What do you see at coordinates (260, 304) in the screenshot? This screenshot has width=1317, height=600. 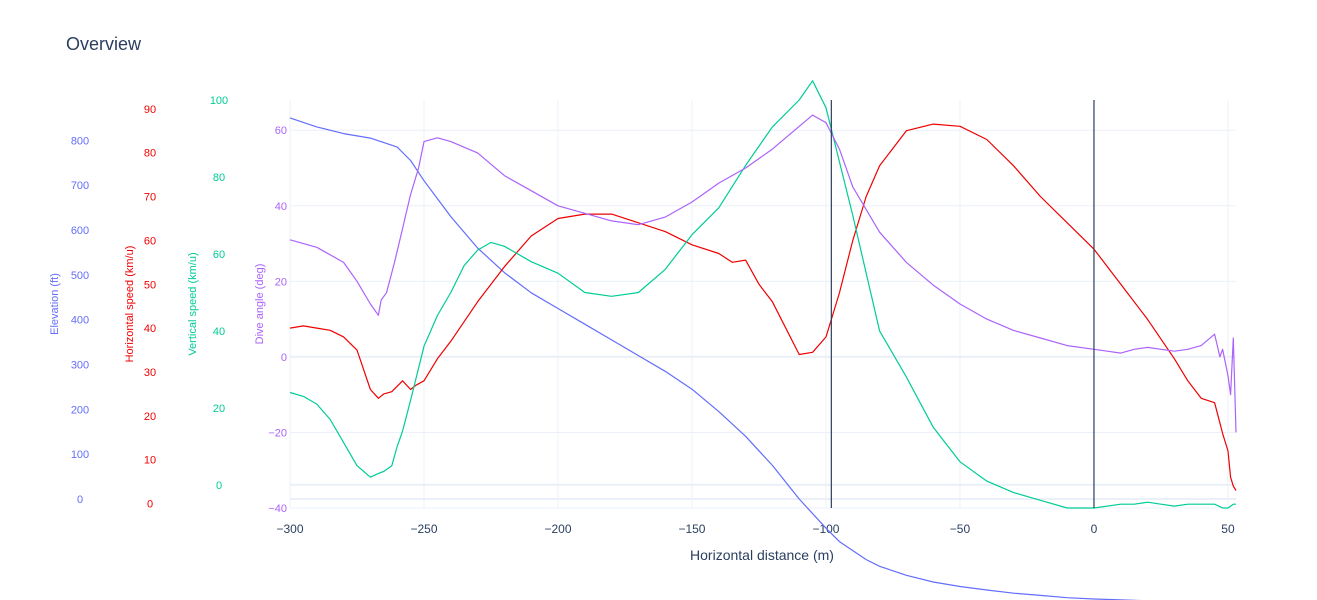 I see `dive_angle-axis-title: Dive angle (deg)` at bounding box center [260, 304].